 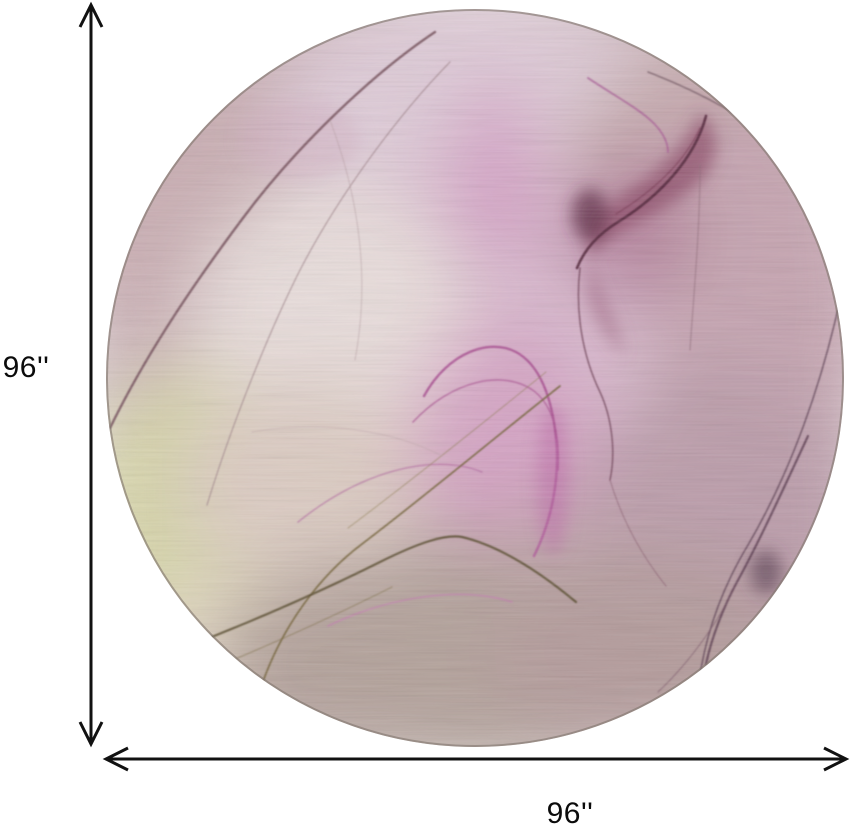 I want to click on height-dimension-label: 96'', so click(x=26, y=367).